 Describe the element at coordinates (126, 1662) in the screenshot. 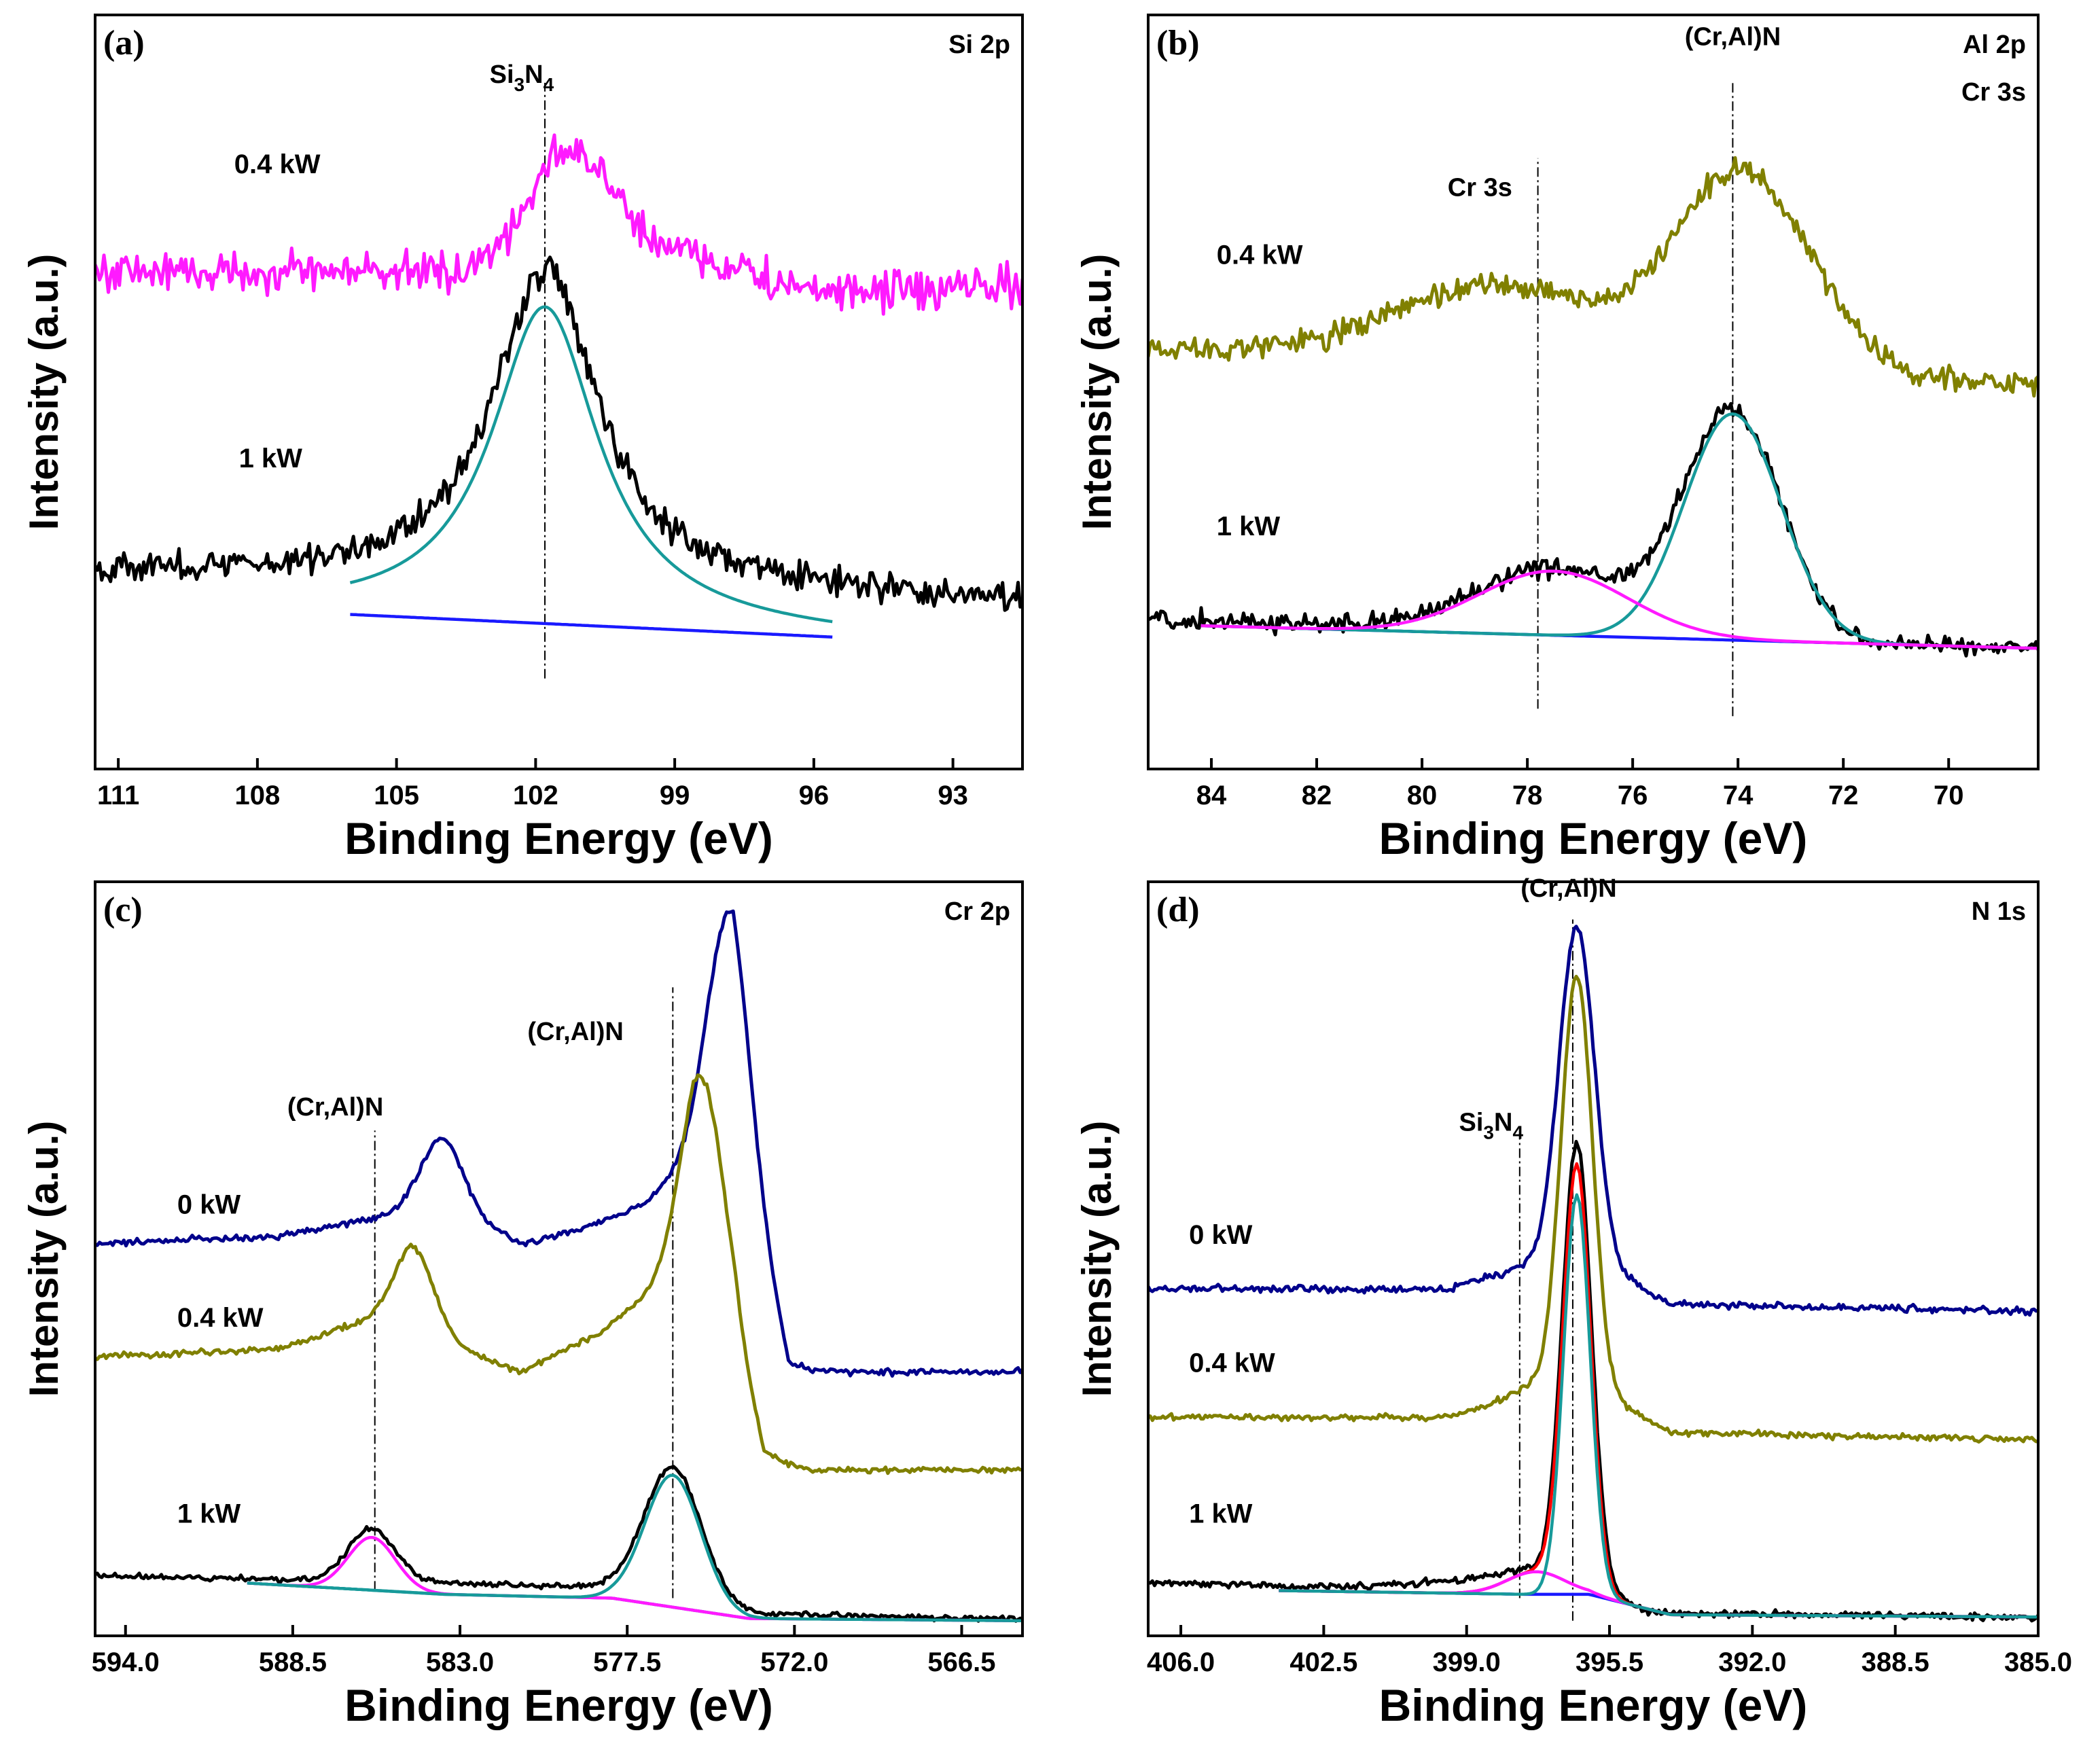

I see `x-tick-label: 594.0` at that location.